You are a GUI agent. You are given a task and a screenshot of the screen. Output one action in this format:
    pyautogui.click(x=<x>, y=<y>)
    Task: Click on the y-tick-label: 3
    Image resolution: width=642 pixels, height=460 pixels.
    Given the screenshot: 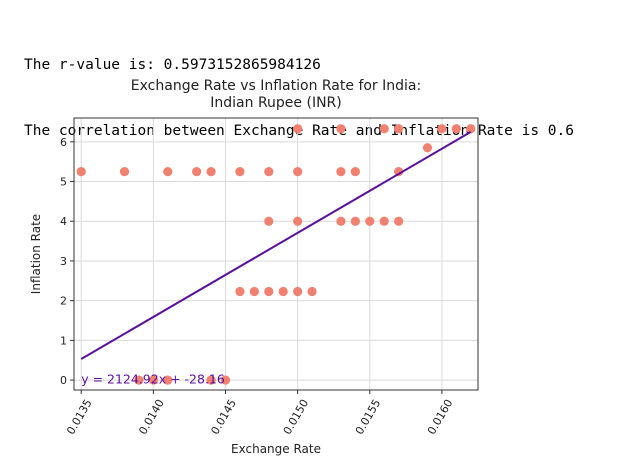 What is the action you would take?
    pyautogui.click(x=63, y=261)
    